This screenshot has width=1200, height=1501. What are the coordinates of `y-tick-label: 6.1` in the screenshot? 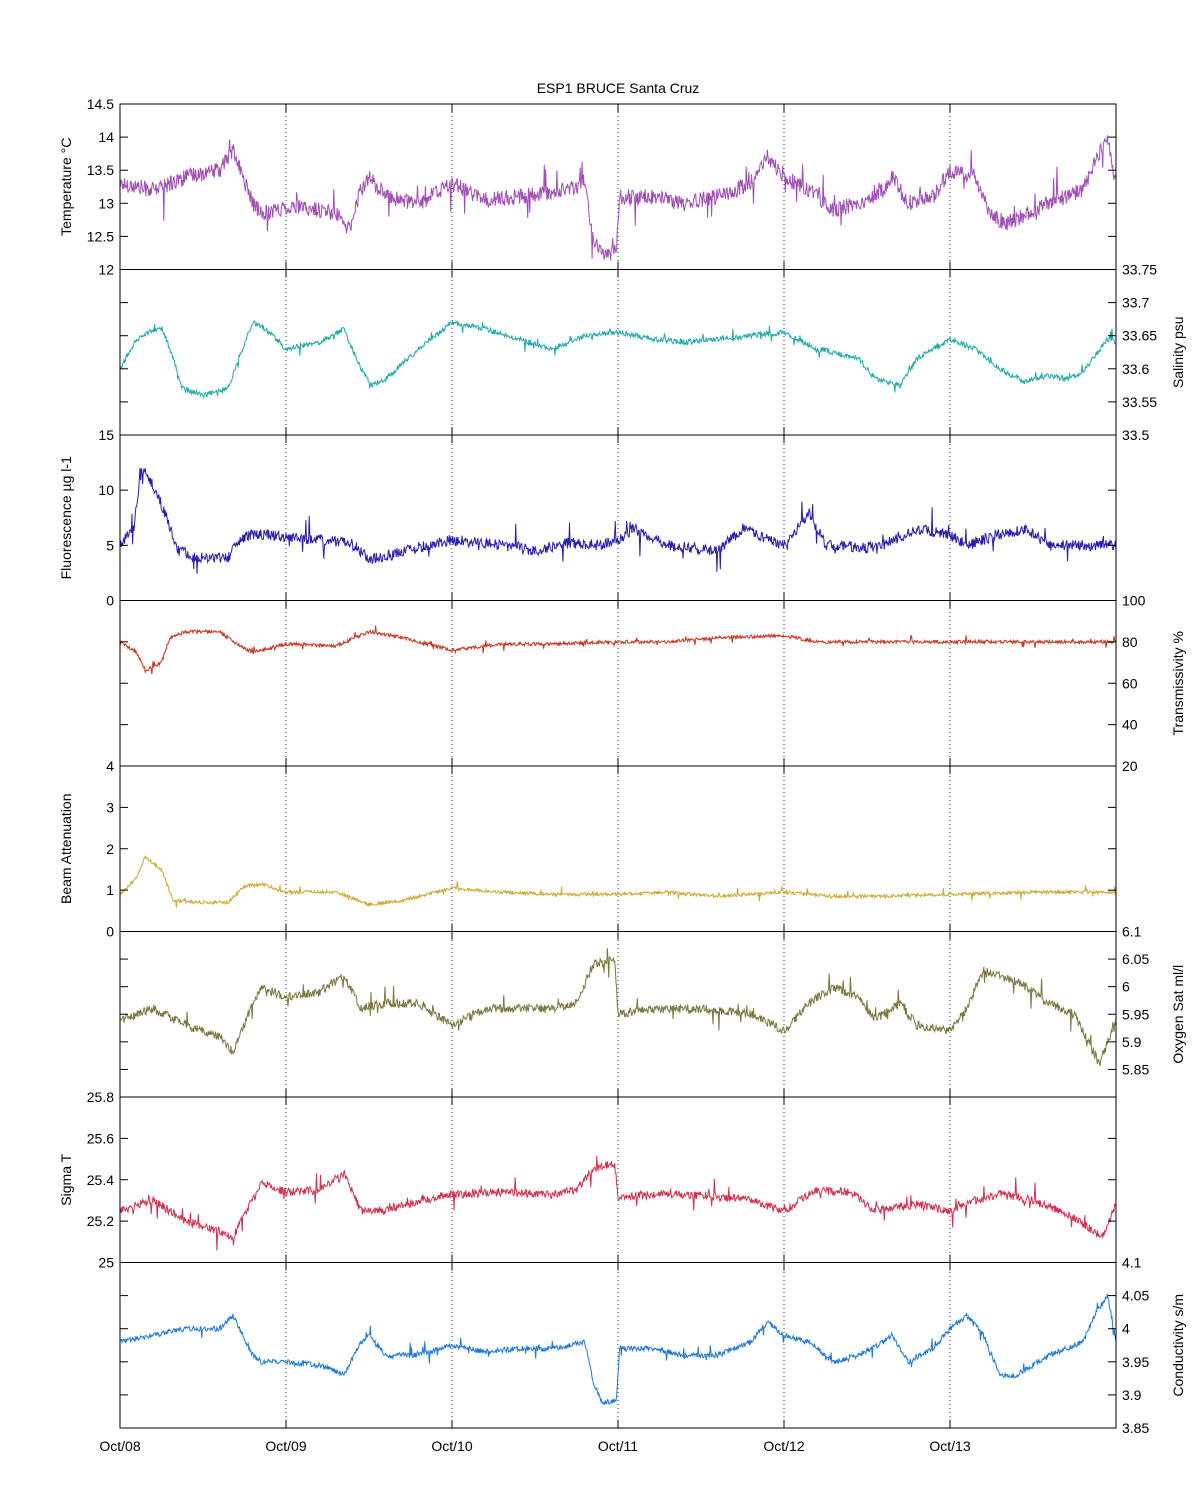 It's located at (1132, 932).